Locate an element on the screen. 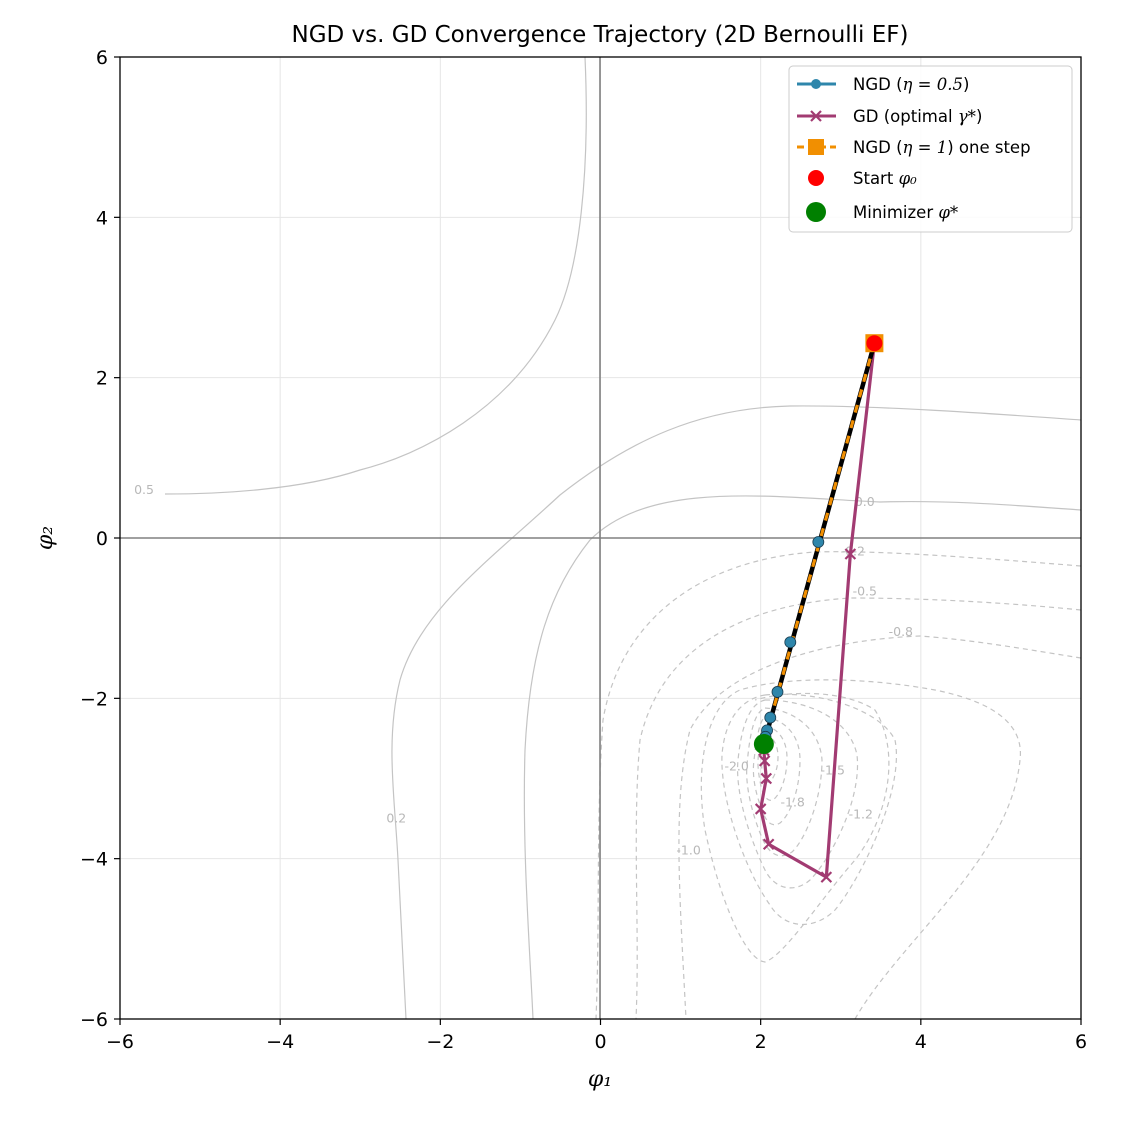 Image resolution: width=1121 pixels, height=1121 pixels. legend-label-ngd-main: NGD ( is located at coordinates (878, 84).